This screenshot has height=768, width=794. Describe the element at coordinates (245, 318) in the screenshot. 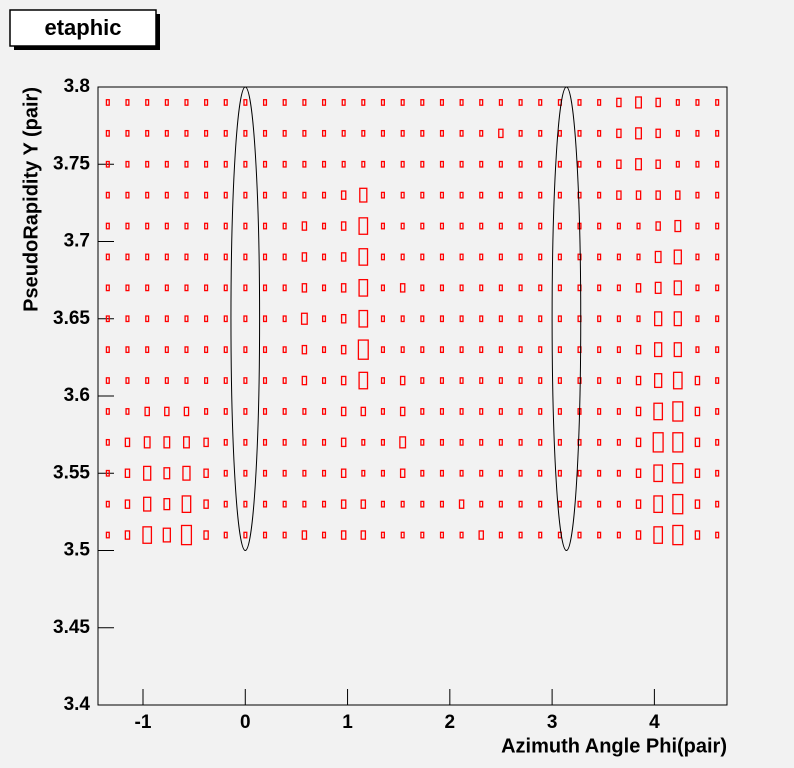

I see `ellipse` at that location.